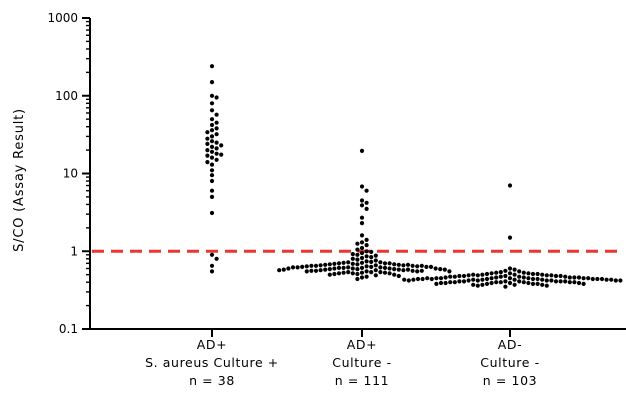  I want to click on category-label: AD+, so click(212, 344).